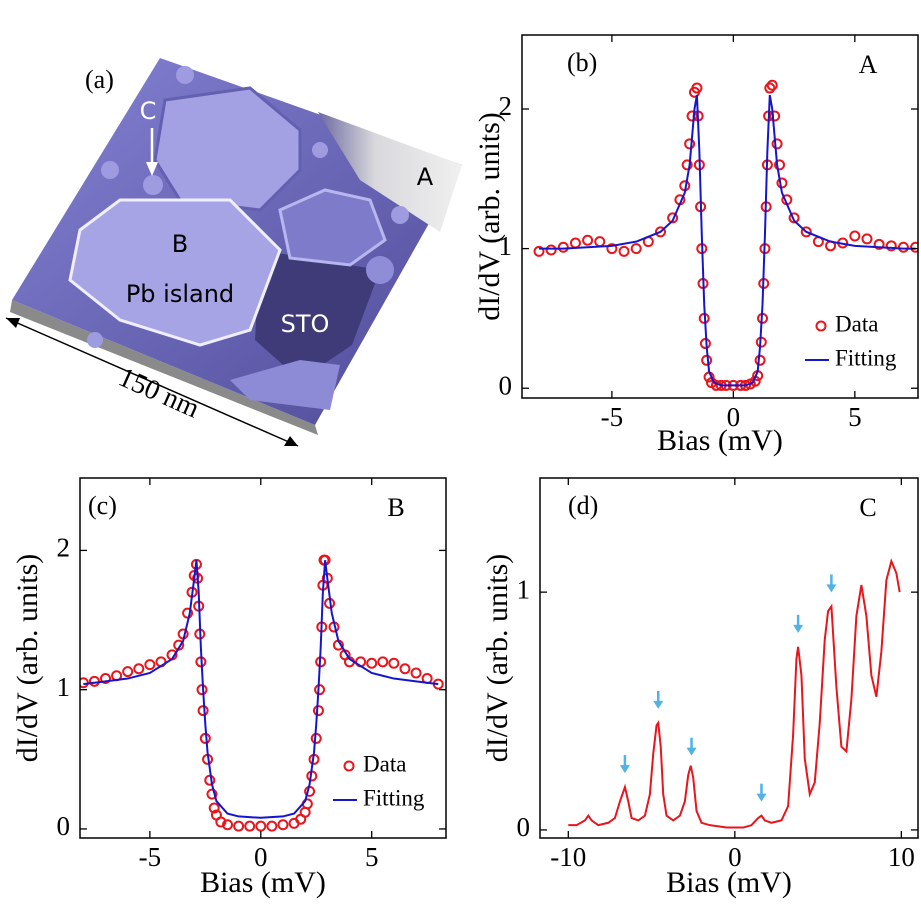 The width and height of the screenshot is (921, 917). What do you see at coordinates (148, 111) in the screenshot?
I see `tip-label: C` at bounding box center [148, 111].